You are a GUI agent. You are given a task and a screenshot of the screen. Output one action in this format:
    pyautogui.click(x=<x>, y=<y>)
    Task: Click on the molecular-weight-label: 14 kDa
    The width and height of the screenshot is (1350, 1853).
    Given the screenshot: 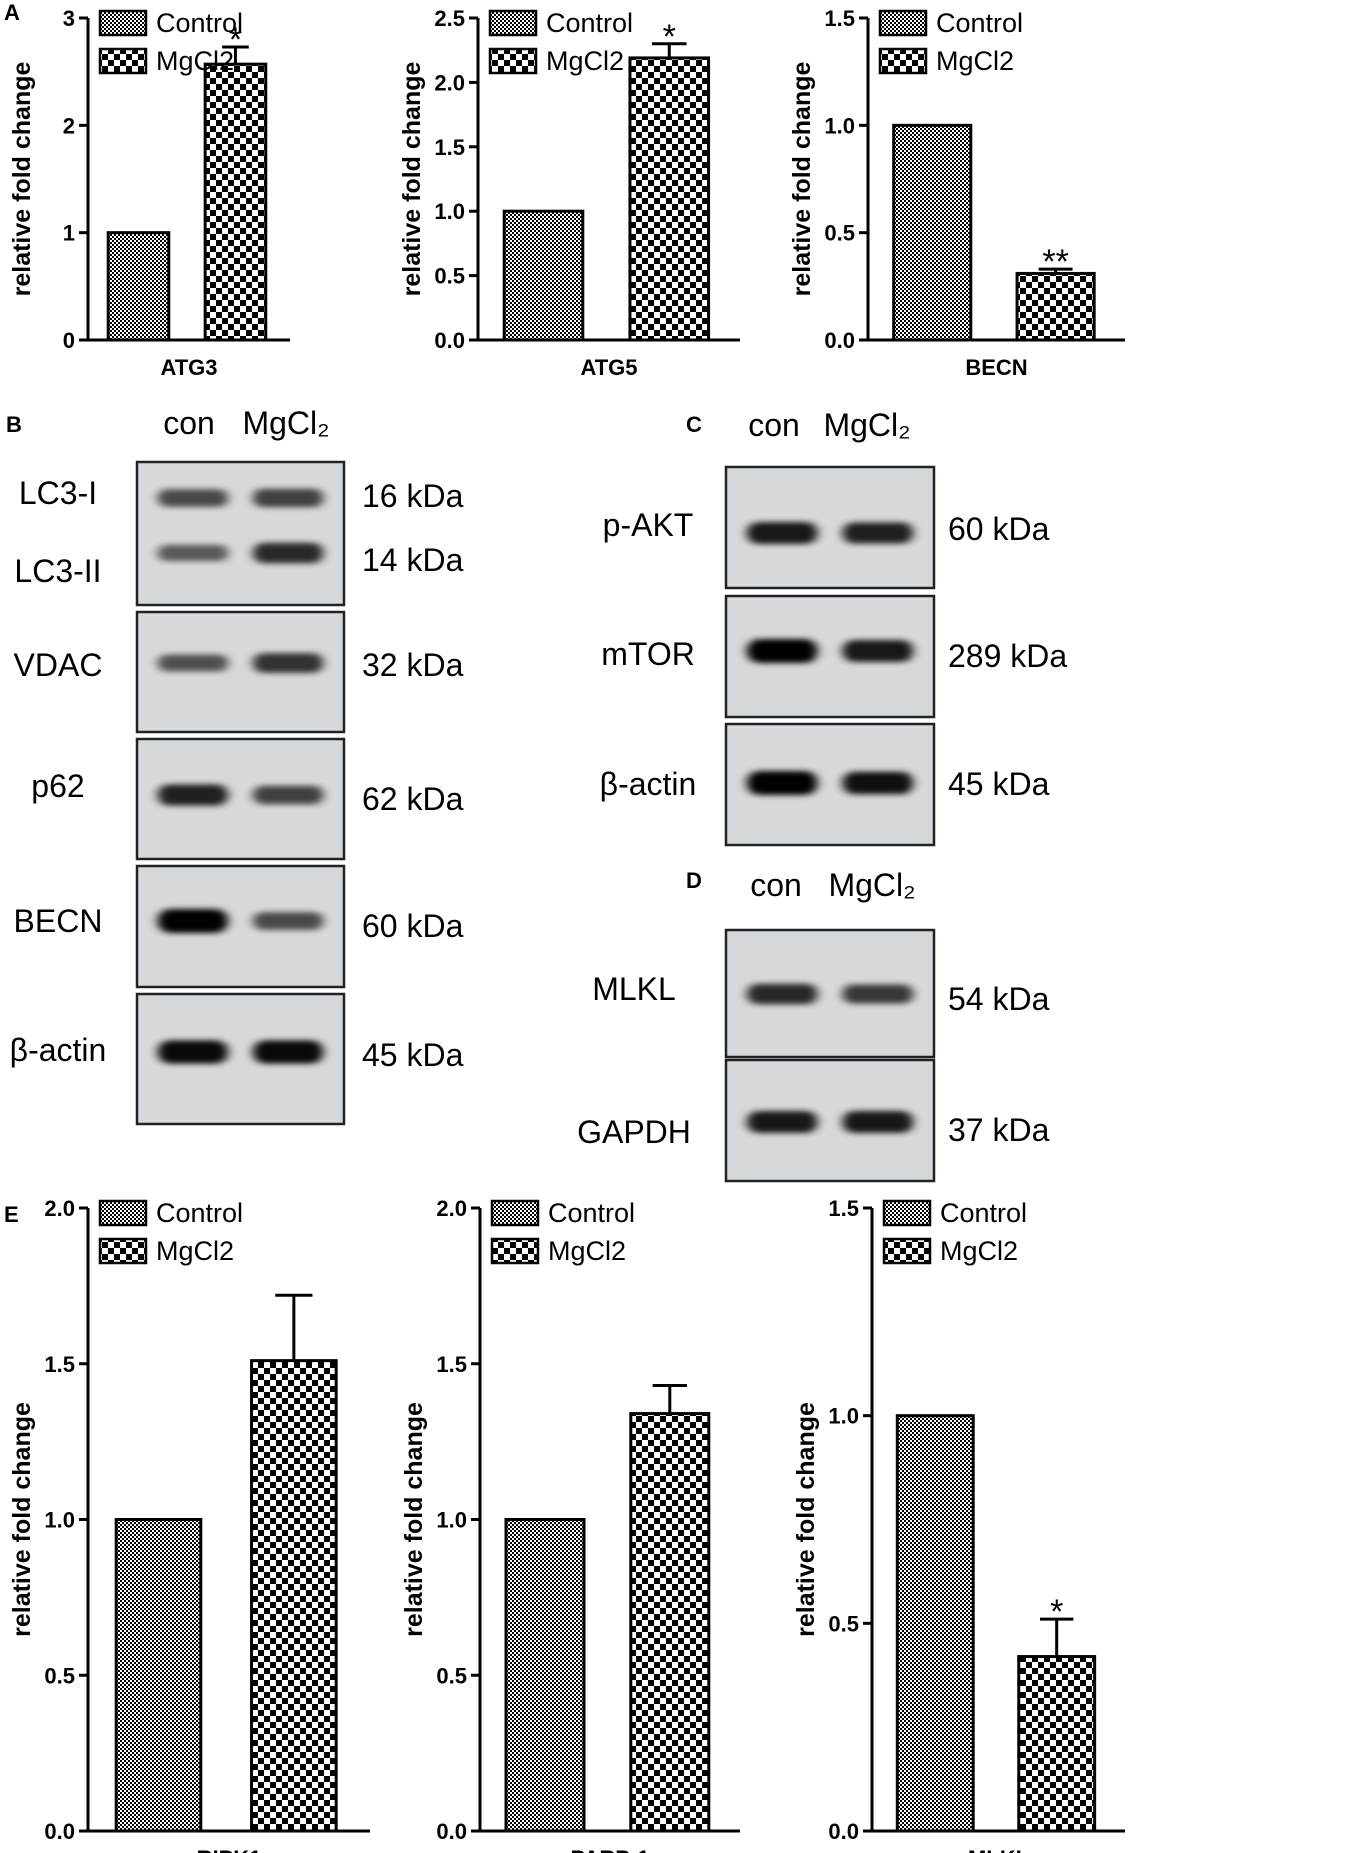 What is the action you would take?
    pyautogui.click(x=413, y=560)
    